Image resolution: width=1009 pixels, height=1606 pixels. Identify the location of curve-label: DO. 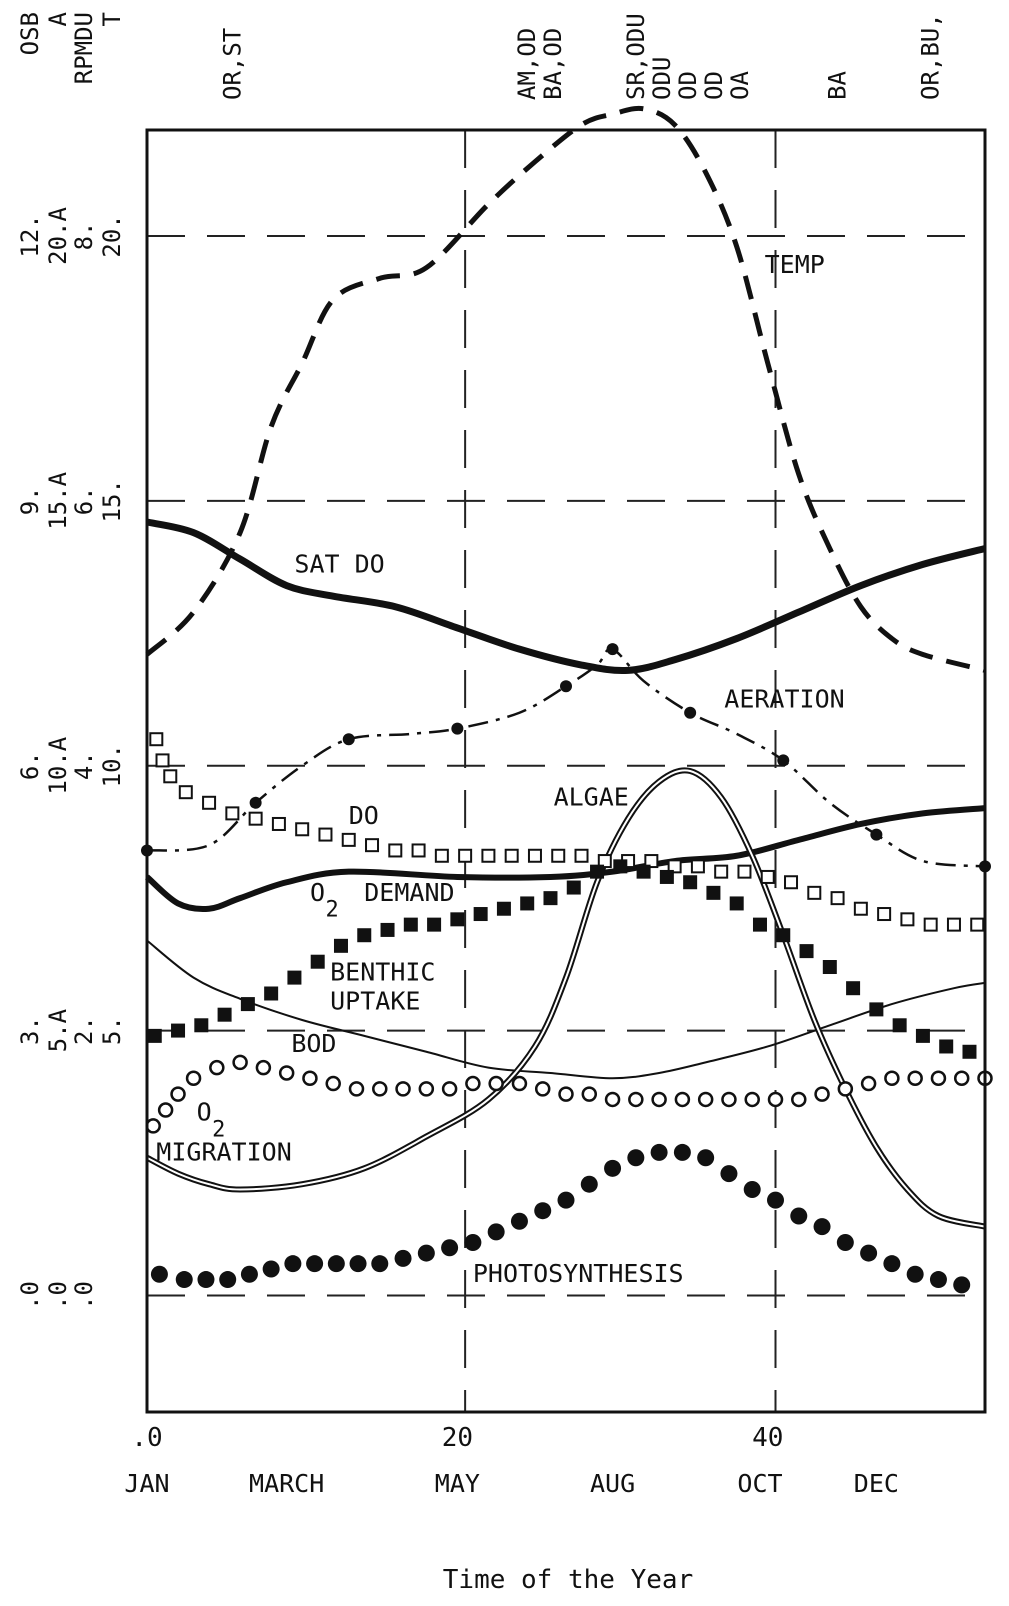
(364, 815).